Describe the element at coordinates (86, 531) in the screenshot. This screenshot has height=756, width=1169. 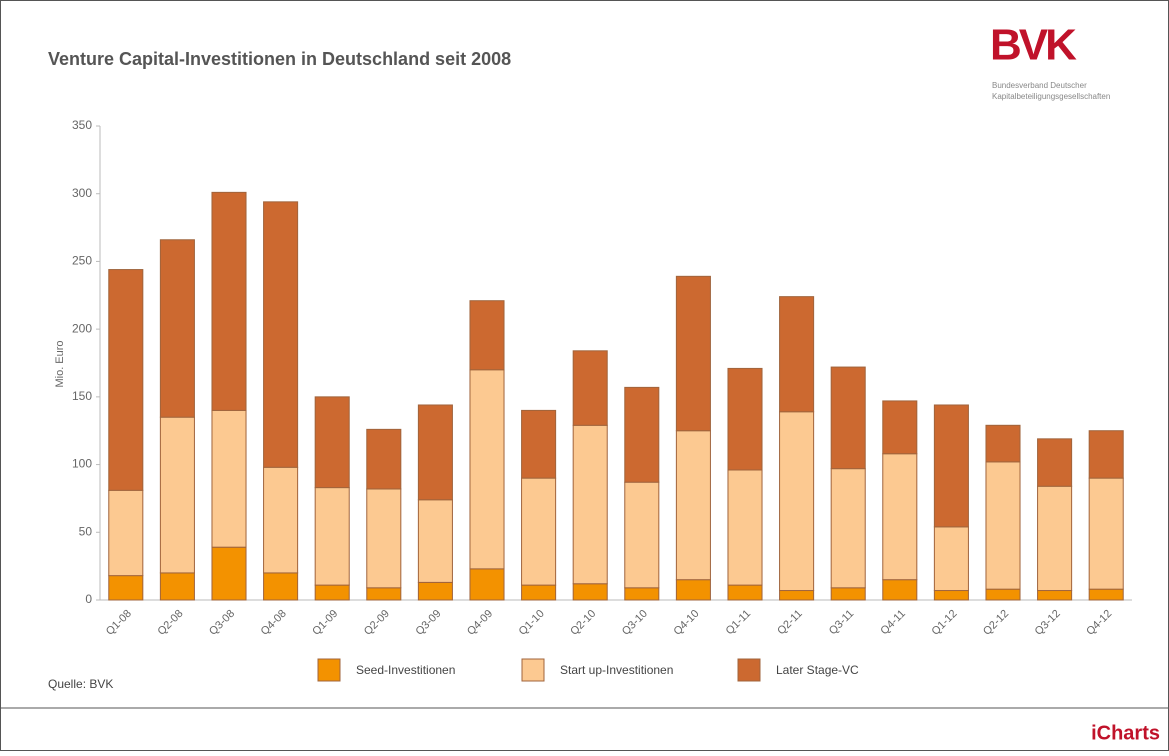
I see `y-tick-label: 50` at that location.